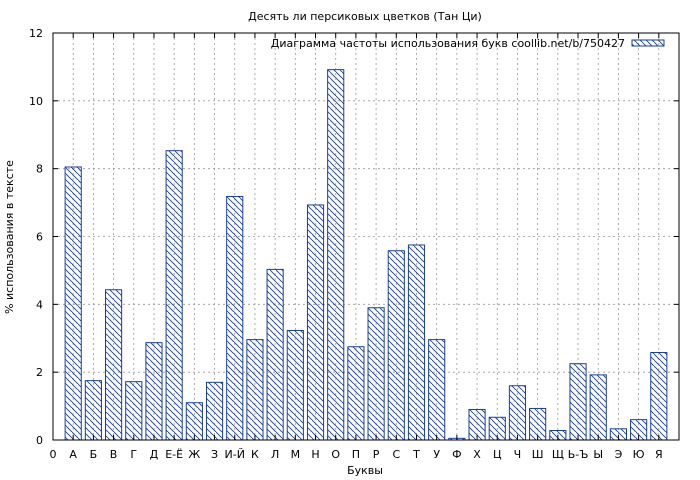 This screenshot has width=700, height=480. What do you see at coordinates (456, 454) in the screenshot?
I see `x-tick-label: Ф` at bounding box center [456, 454].